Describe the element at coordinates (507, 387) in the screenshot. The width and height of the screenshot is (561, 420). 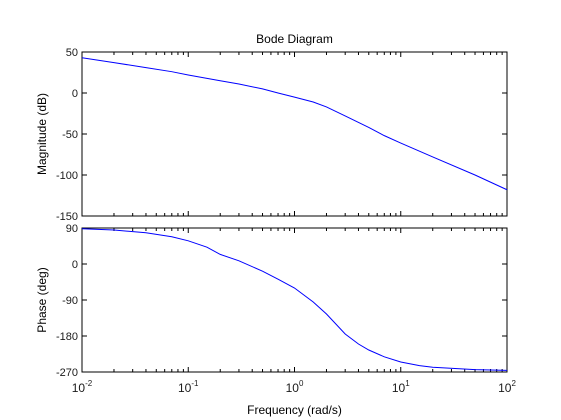
I see `x-tick-label: 10²` at that location.